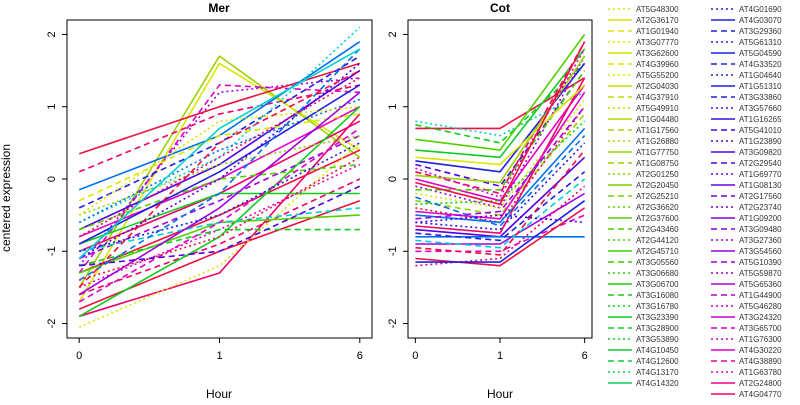 The width and height of the screenshot is (800, 405). I want to click on x-tick-label-mer-1: 1, so click(219, 356).